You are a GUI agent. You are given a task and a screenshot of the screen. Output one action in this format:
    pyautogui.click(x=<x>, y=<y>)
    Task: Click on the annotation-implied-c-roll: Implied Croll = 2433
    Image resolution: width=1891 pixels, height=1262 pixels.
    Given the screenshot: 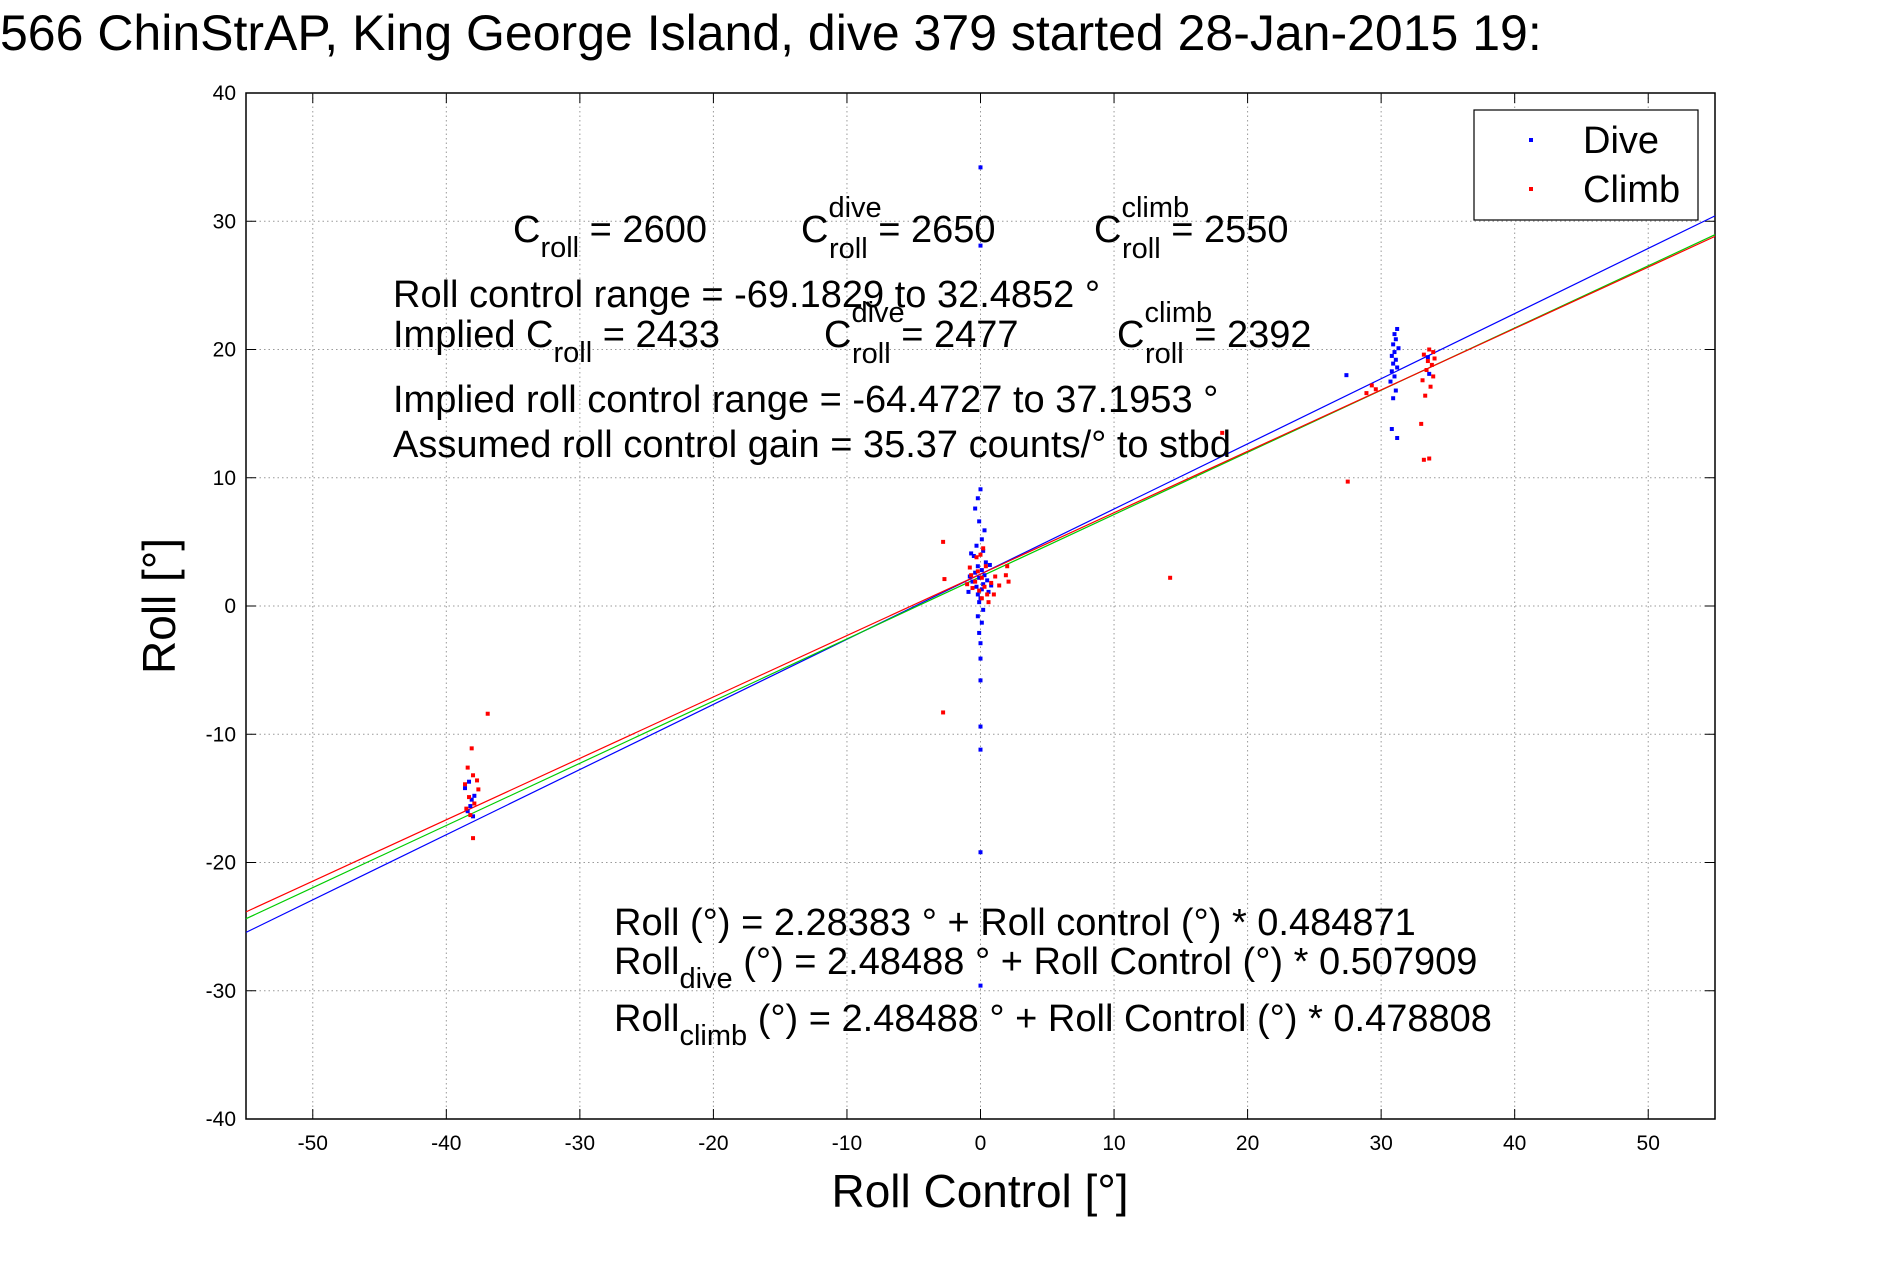 What is the action you would take?
    pyautogui.click(x=556, y=341)
    